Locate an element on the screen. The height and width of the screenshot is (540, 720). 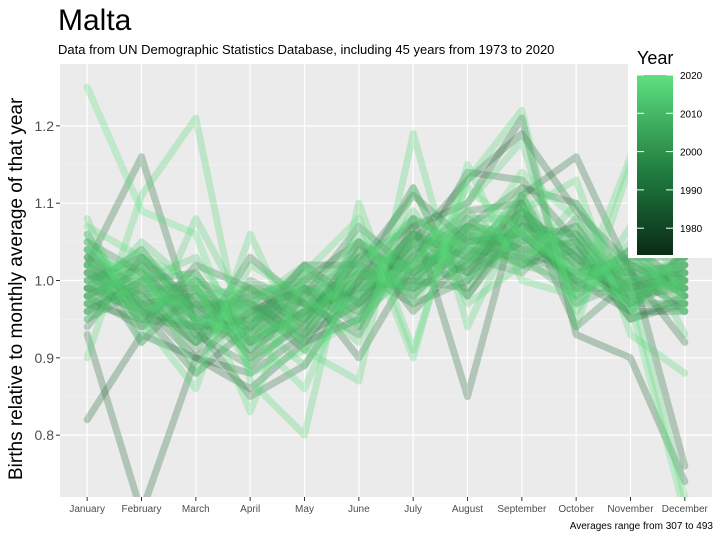
x-tick-label: July is located at coordinates (413, 509).